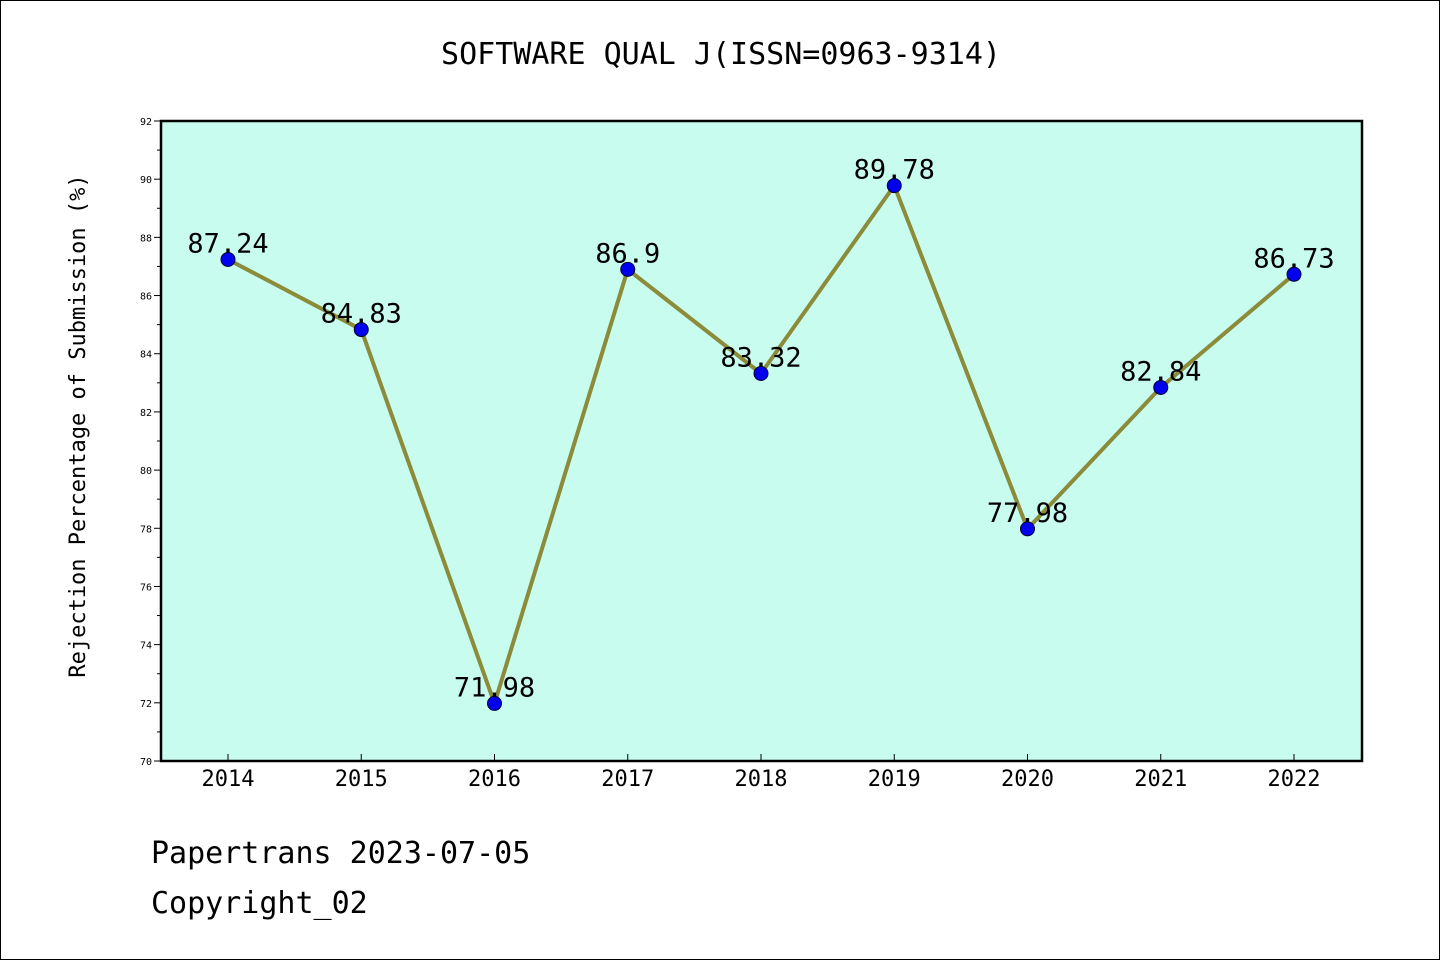  What do you see at coordinates (627, 253) in the screenshot?
I see `data-label: 86.9` at bounding box center [627, 253].